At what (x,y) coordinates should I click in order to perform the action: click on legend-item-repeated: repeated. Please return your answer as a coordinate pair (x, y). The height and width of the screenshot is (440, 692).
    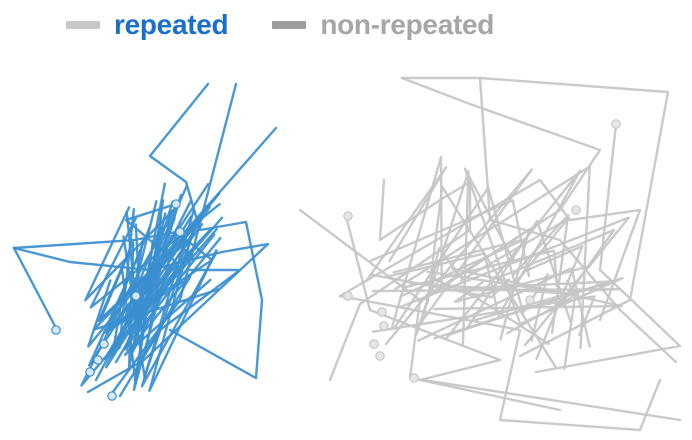
    Looking at the image, I should click on (147, 25).